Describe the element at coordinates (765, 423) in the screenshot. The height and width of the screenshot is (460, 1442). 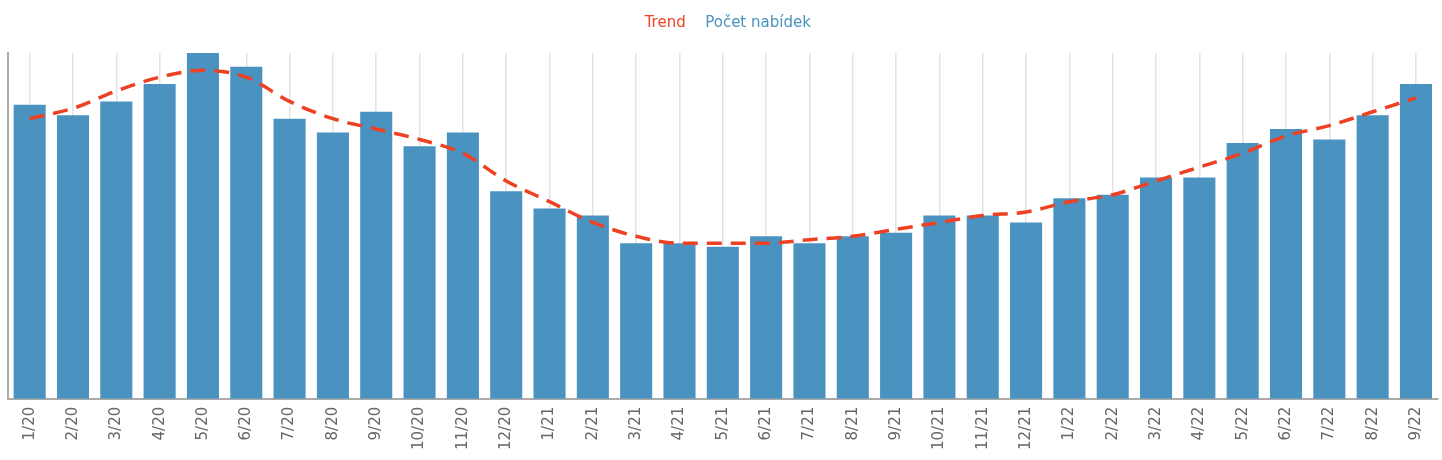
I see `x-tick-label: 6/21` at that location.